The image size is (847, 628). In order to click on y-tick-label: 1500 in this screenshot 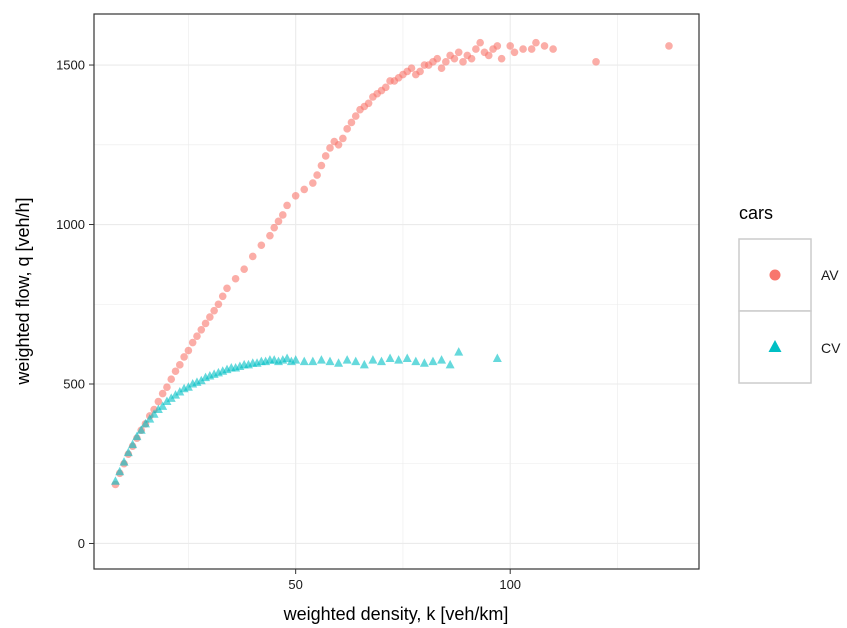, I will do `click(70, 65)`.